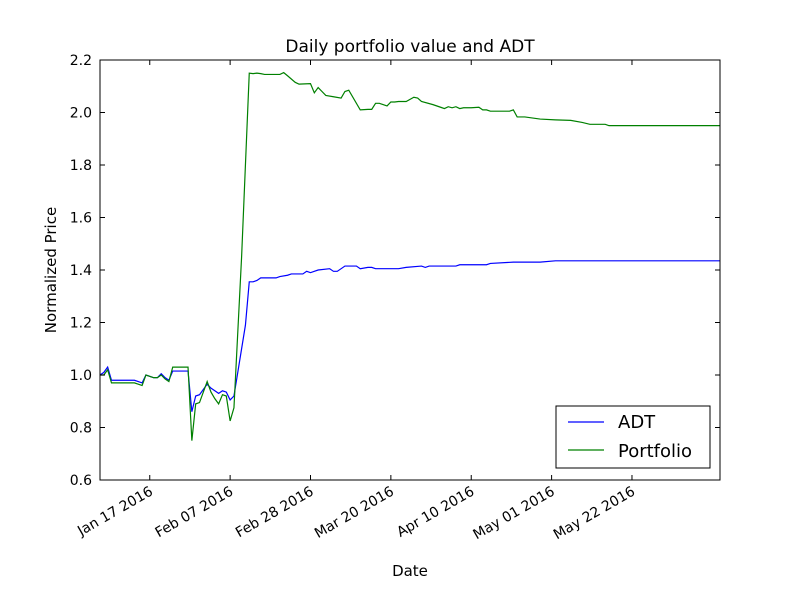  Describe the element at coordinates (81, 429) in the screenshot. I see `y-tick-label: 0.8` at that location.